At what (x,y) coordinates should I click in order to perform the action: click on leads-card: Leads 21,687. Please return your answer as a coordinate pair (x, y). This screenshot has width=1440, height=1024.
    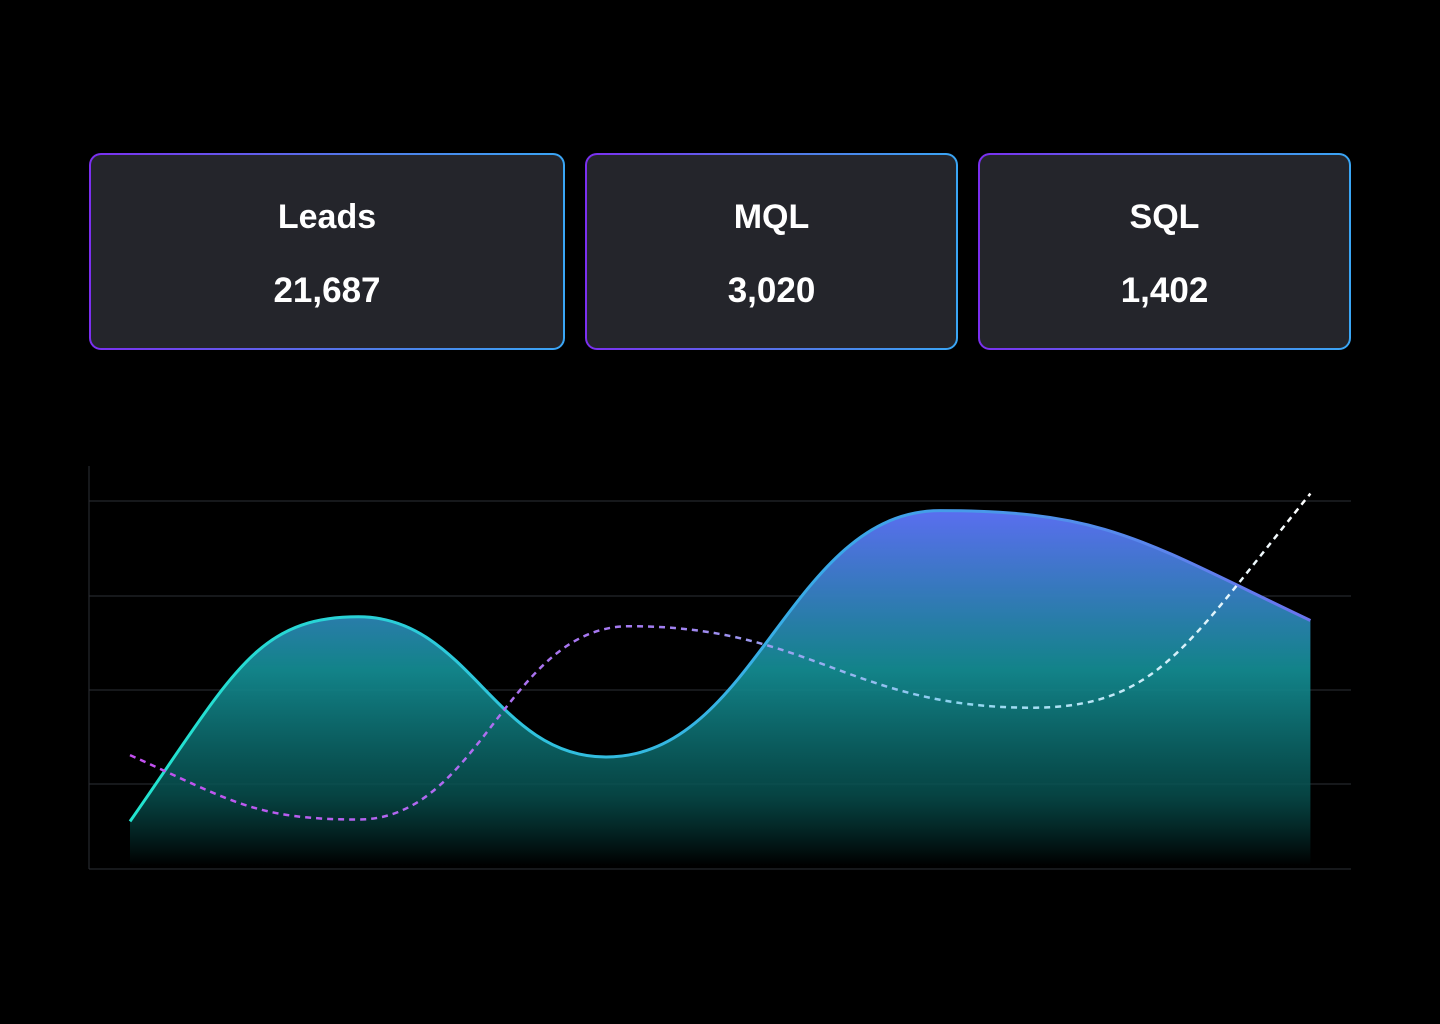
    Looking at the image, I should click on (327, 251).